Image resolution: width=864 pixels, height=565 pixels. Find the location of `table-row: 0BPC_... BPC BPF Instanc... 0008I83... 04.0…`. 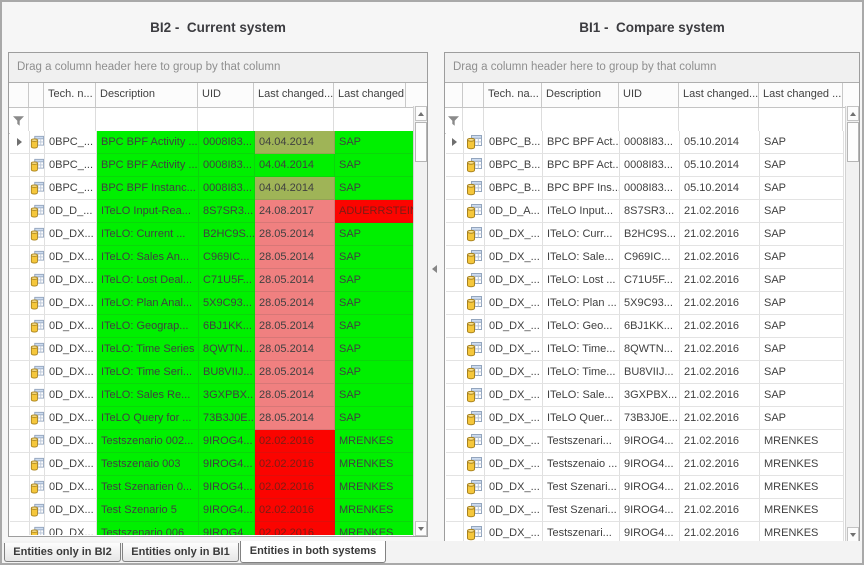

table-row: 0BPC_... BPC BPF Instanc... 0008I83... 04.0… is located at coordinates (212, 188).